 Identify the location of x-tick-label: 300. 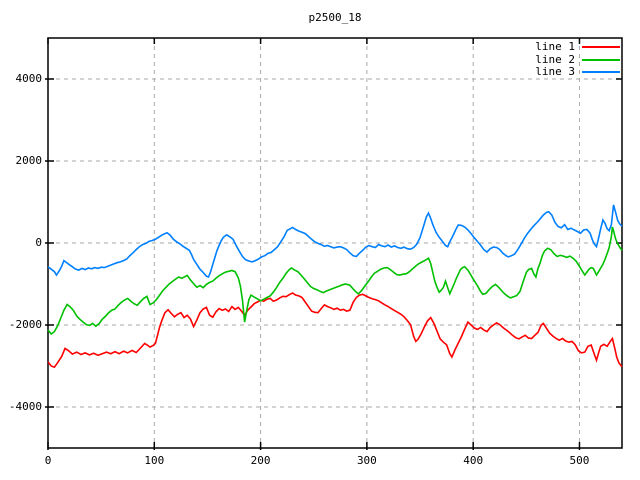
(366, 460).